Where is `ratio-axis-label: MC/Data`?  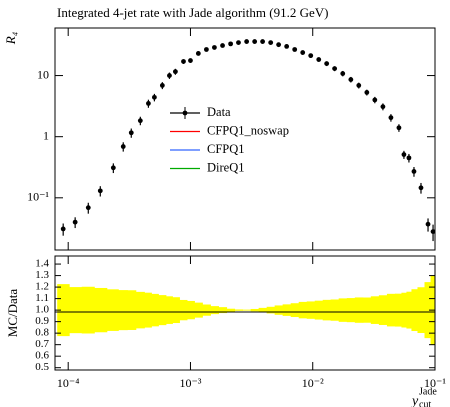 ratio-axis-label: MC/Data is located at coordinates (12, 313).